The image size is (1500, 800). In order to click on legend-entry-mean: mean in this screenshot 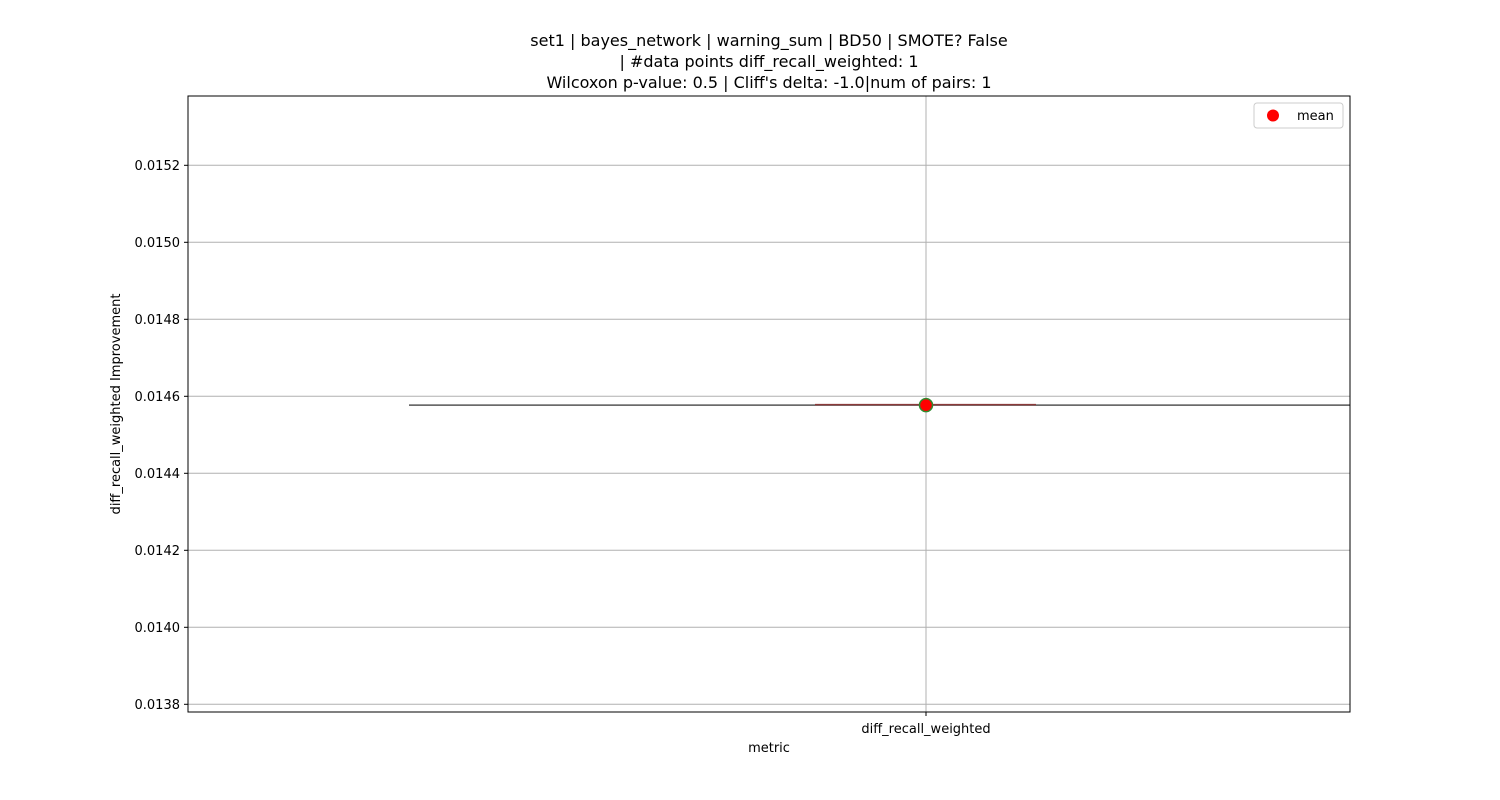, I will do `click(1315, 116)`.